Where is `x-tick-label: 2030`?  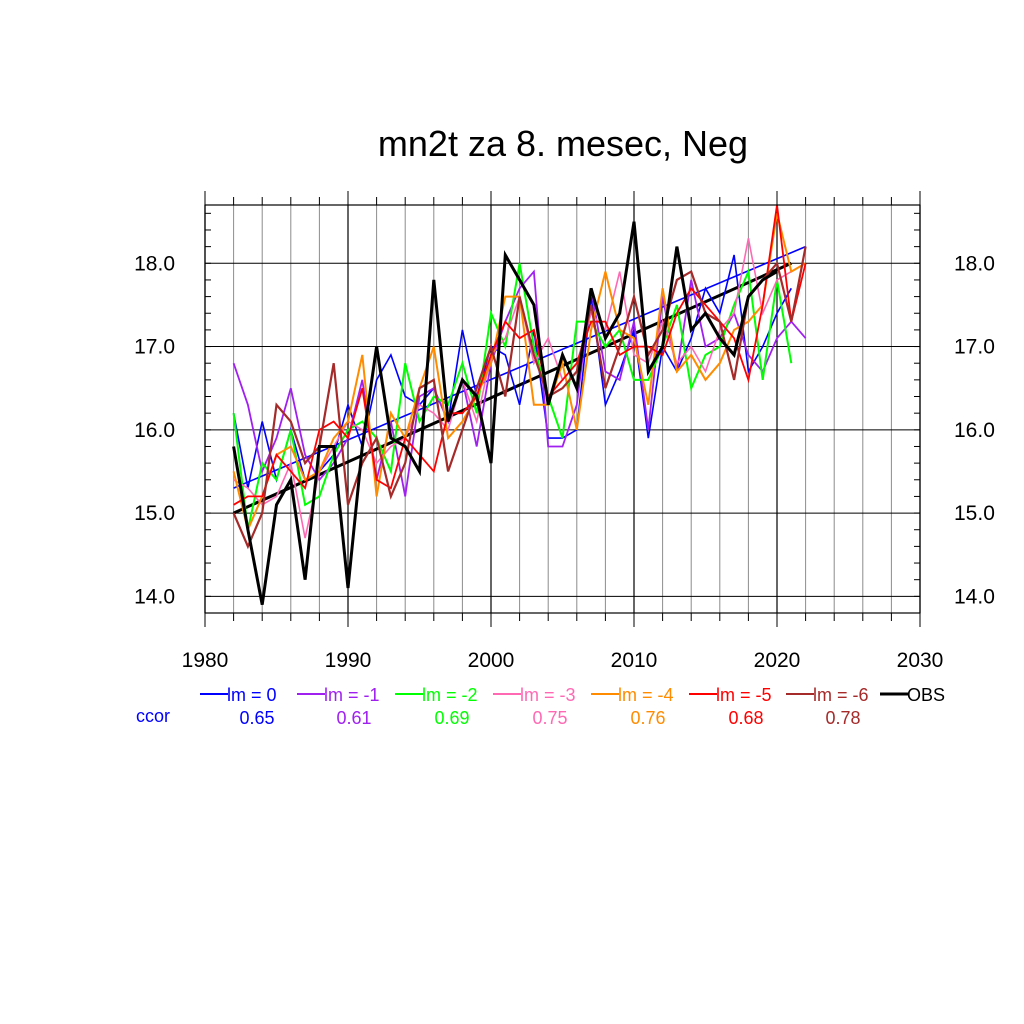
x-tick-label: 2030 is located at coordinates (920, 660).